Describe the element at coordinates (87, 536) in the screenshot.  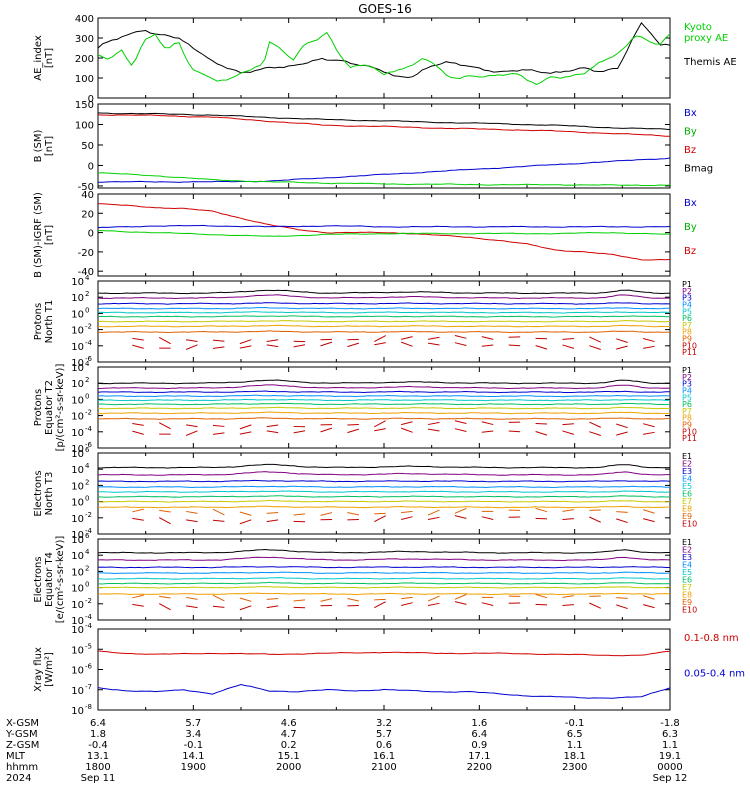
I see `y-tick-exponent: 6` at that location.